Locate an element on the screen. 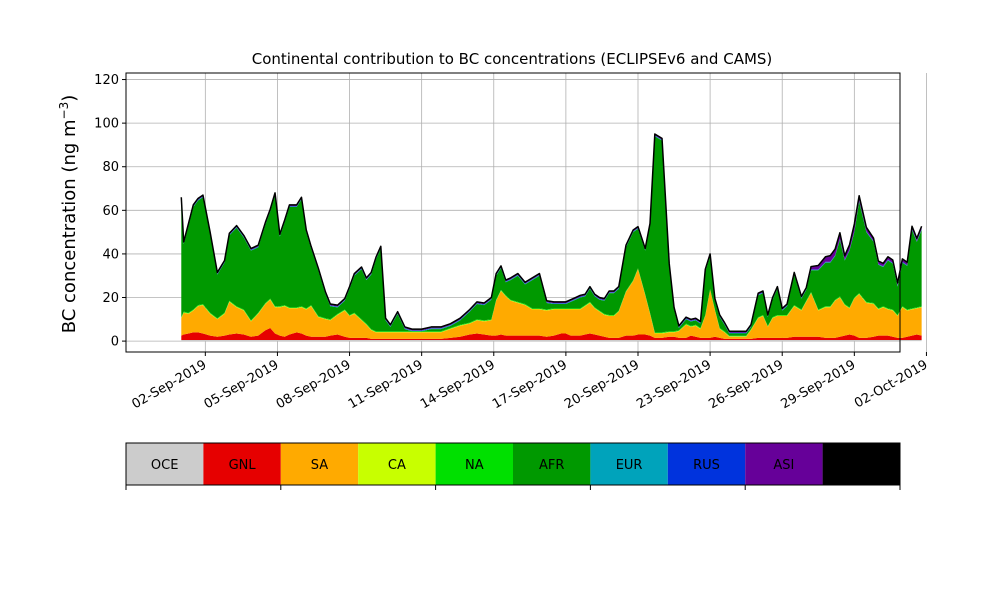 The width and height of the screenshot is (1000, 600). y-axis: 0 20 40 60 80 100 120 is located at coordinates (110, 211).